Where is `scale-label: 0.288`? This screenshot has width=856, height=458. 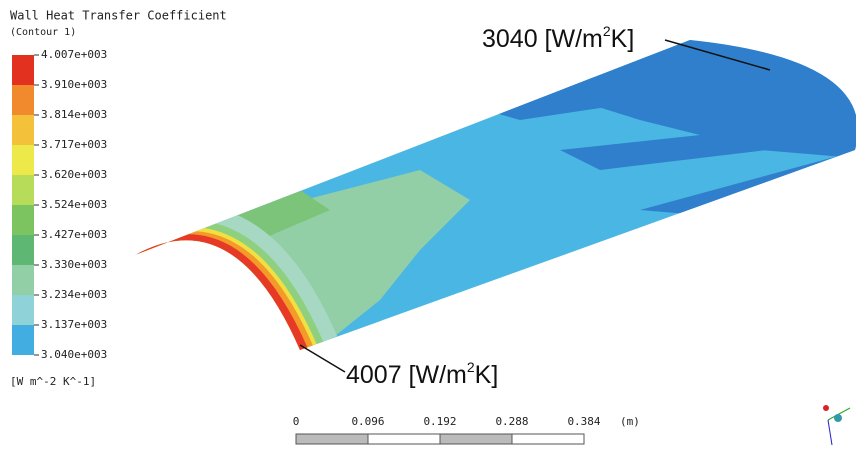 scale-label: 0.288 is located at coordinates (511, 421).